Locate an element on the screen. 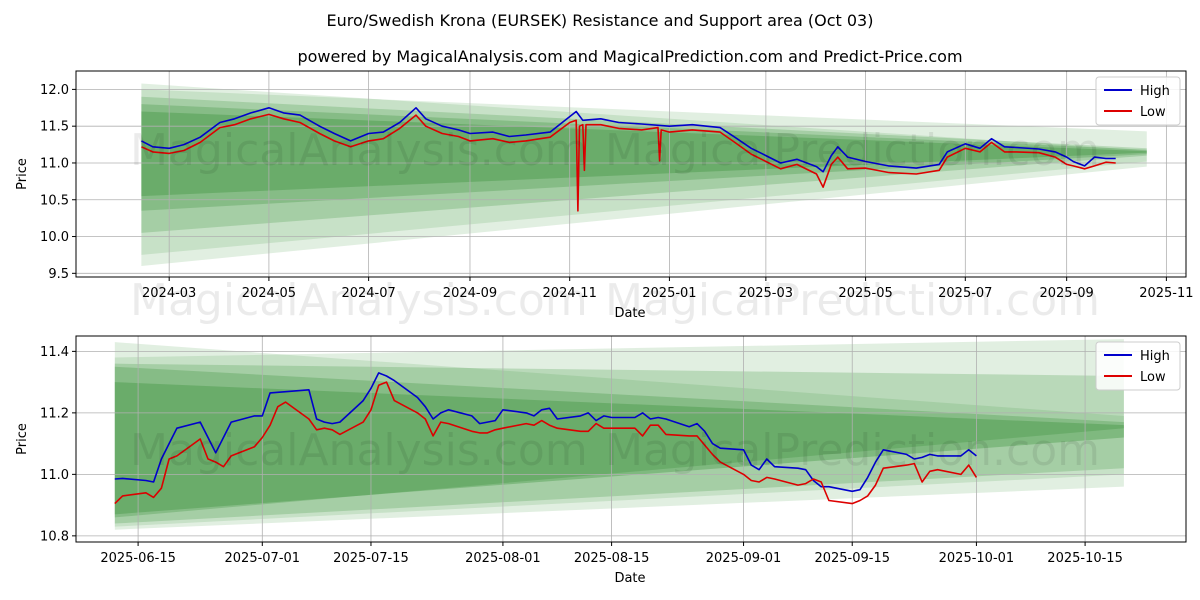 The image size is (1200, 600). watermark-left-mid: MagicalAnalysis.com is located at coordinates (359, 300).